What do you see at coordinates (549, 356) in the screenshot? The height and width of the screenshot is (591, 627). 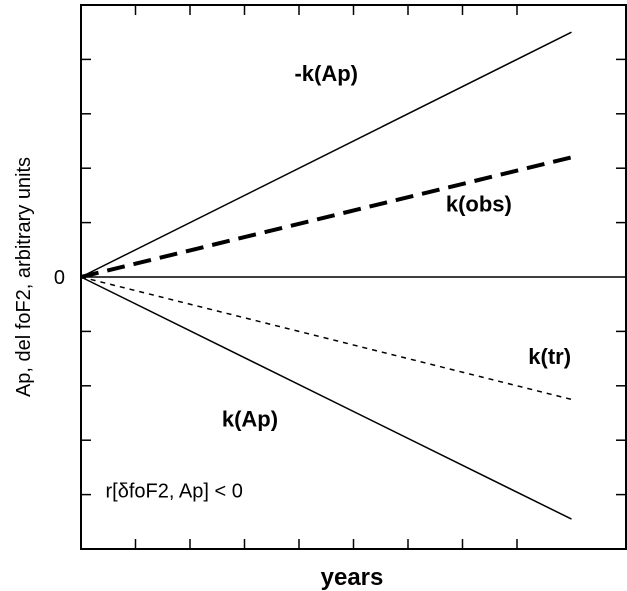 I see `series-label-k-tr: k(tr)` at bounding box center [549, 356].